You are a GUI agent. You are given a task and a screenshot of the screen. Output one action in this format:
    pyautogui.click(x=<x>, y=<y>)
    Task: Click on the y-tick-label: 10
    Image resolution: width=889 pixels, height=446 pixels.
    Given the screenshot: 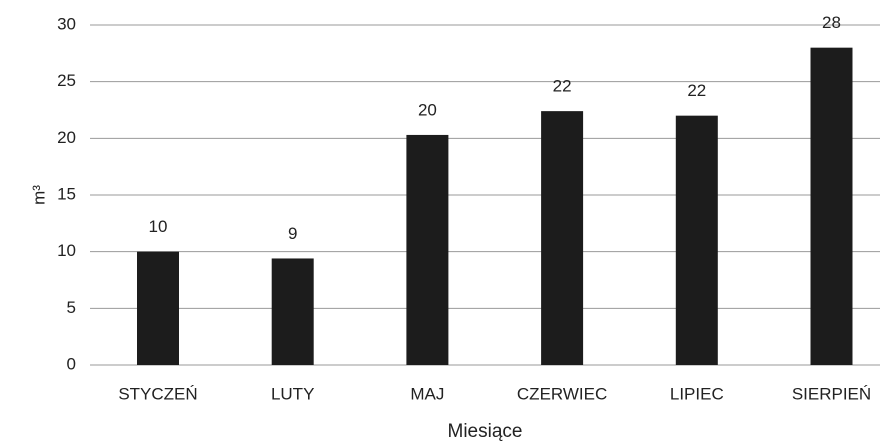 What is the action you would take?
    pyautogui.click(x=66, y=250)
    